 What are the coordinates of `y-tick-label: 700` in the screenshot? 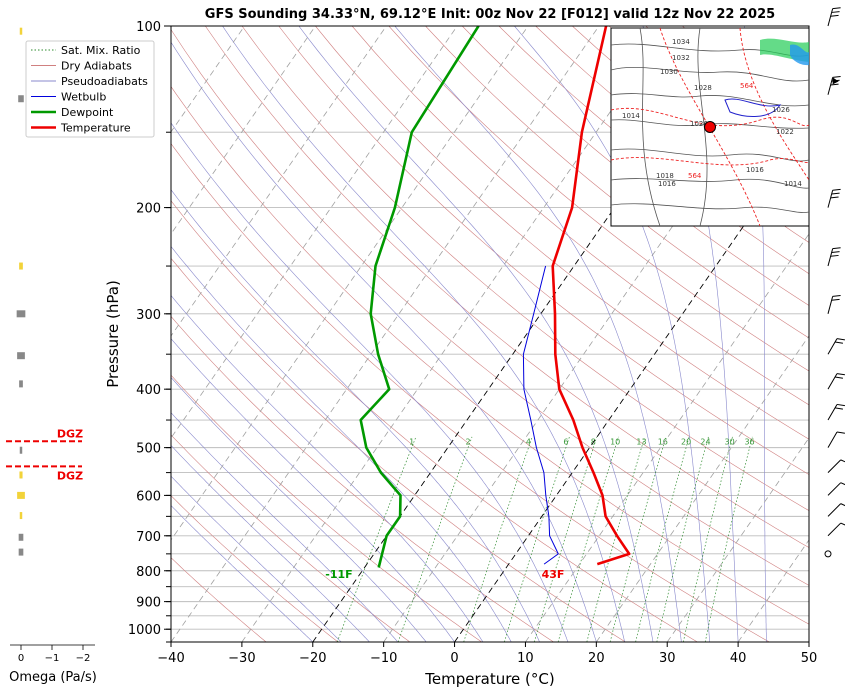 It's located at (148, 537).